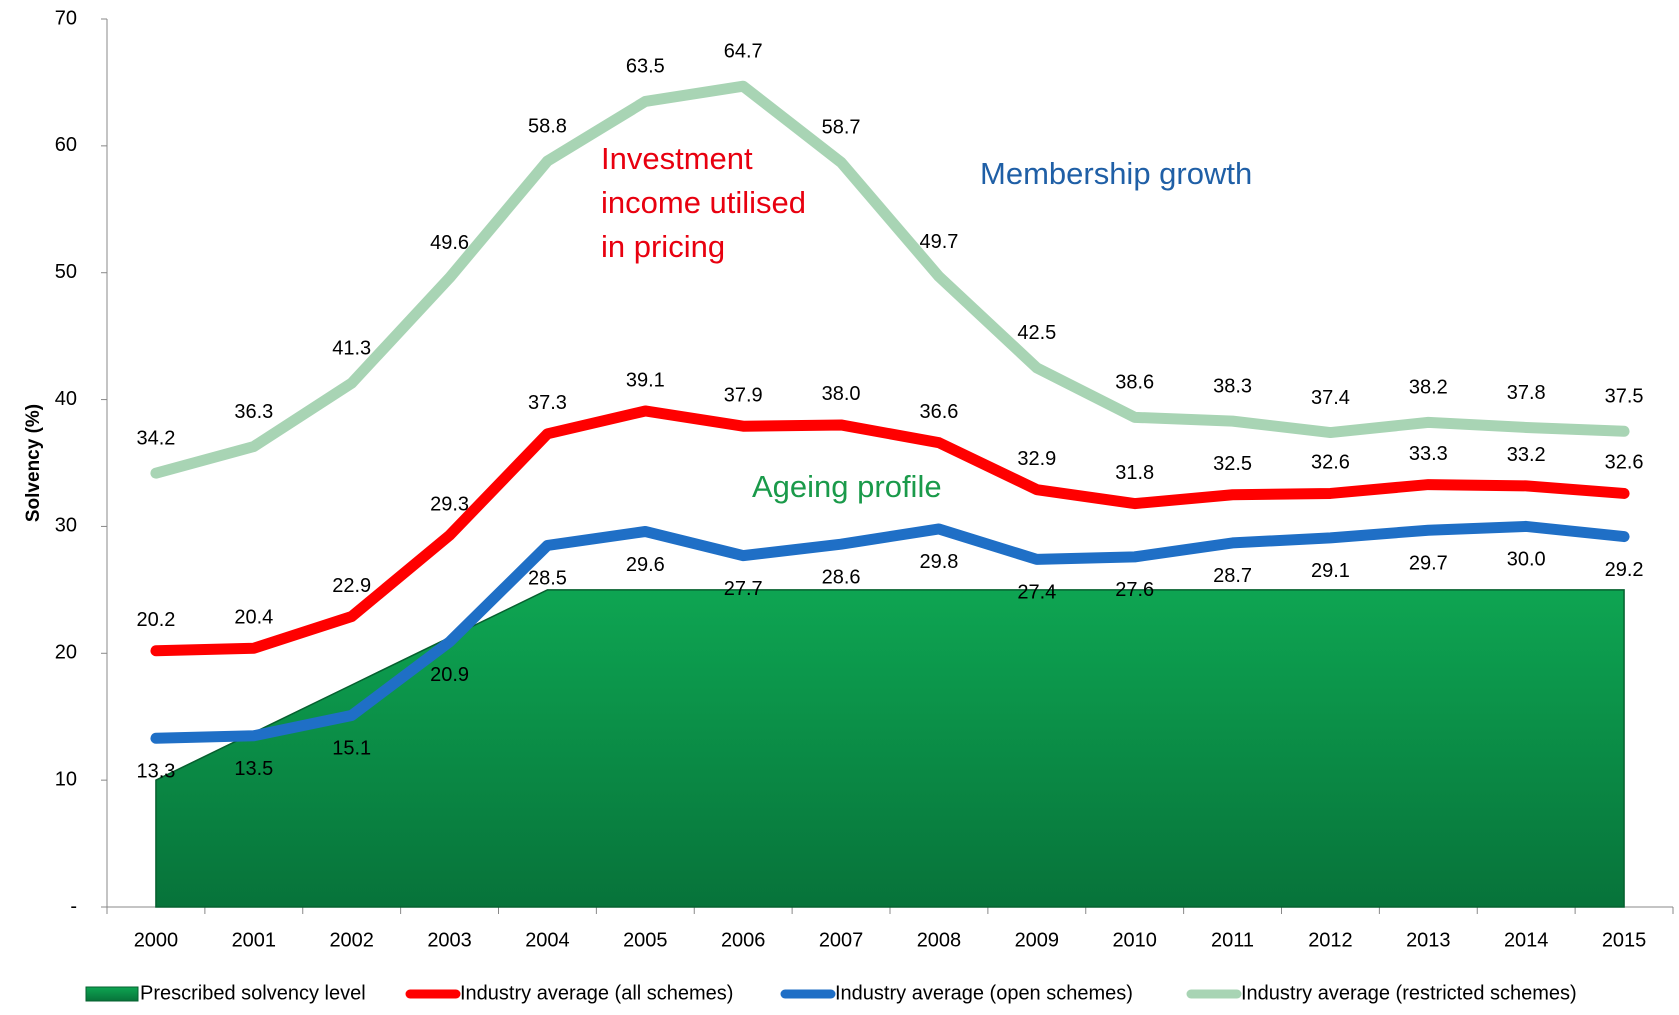  I want to click on data-label: 42.5, so click(1036, 333).